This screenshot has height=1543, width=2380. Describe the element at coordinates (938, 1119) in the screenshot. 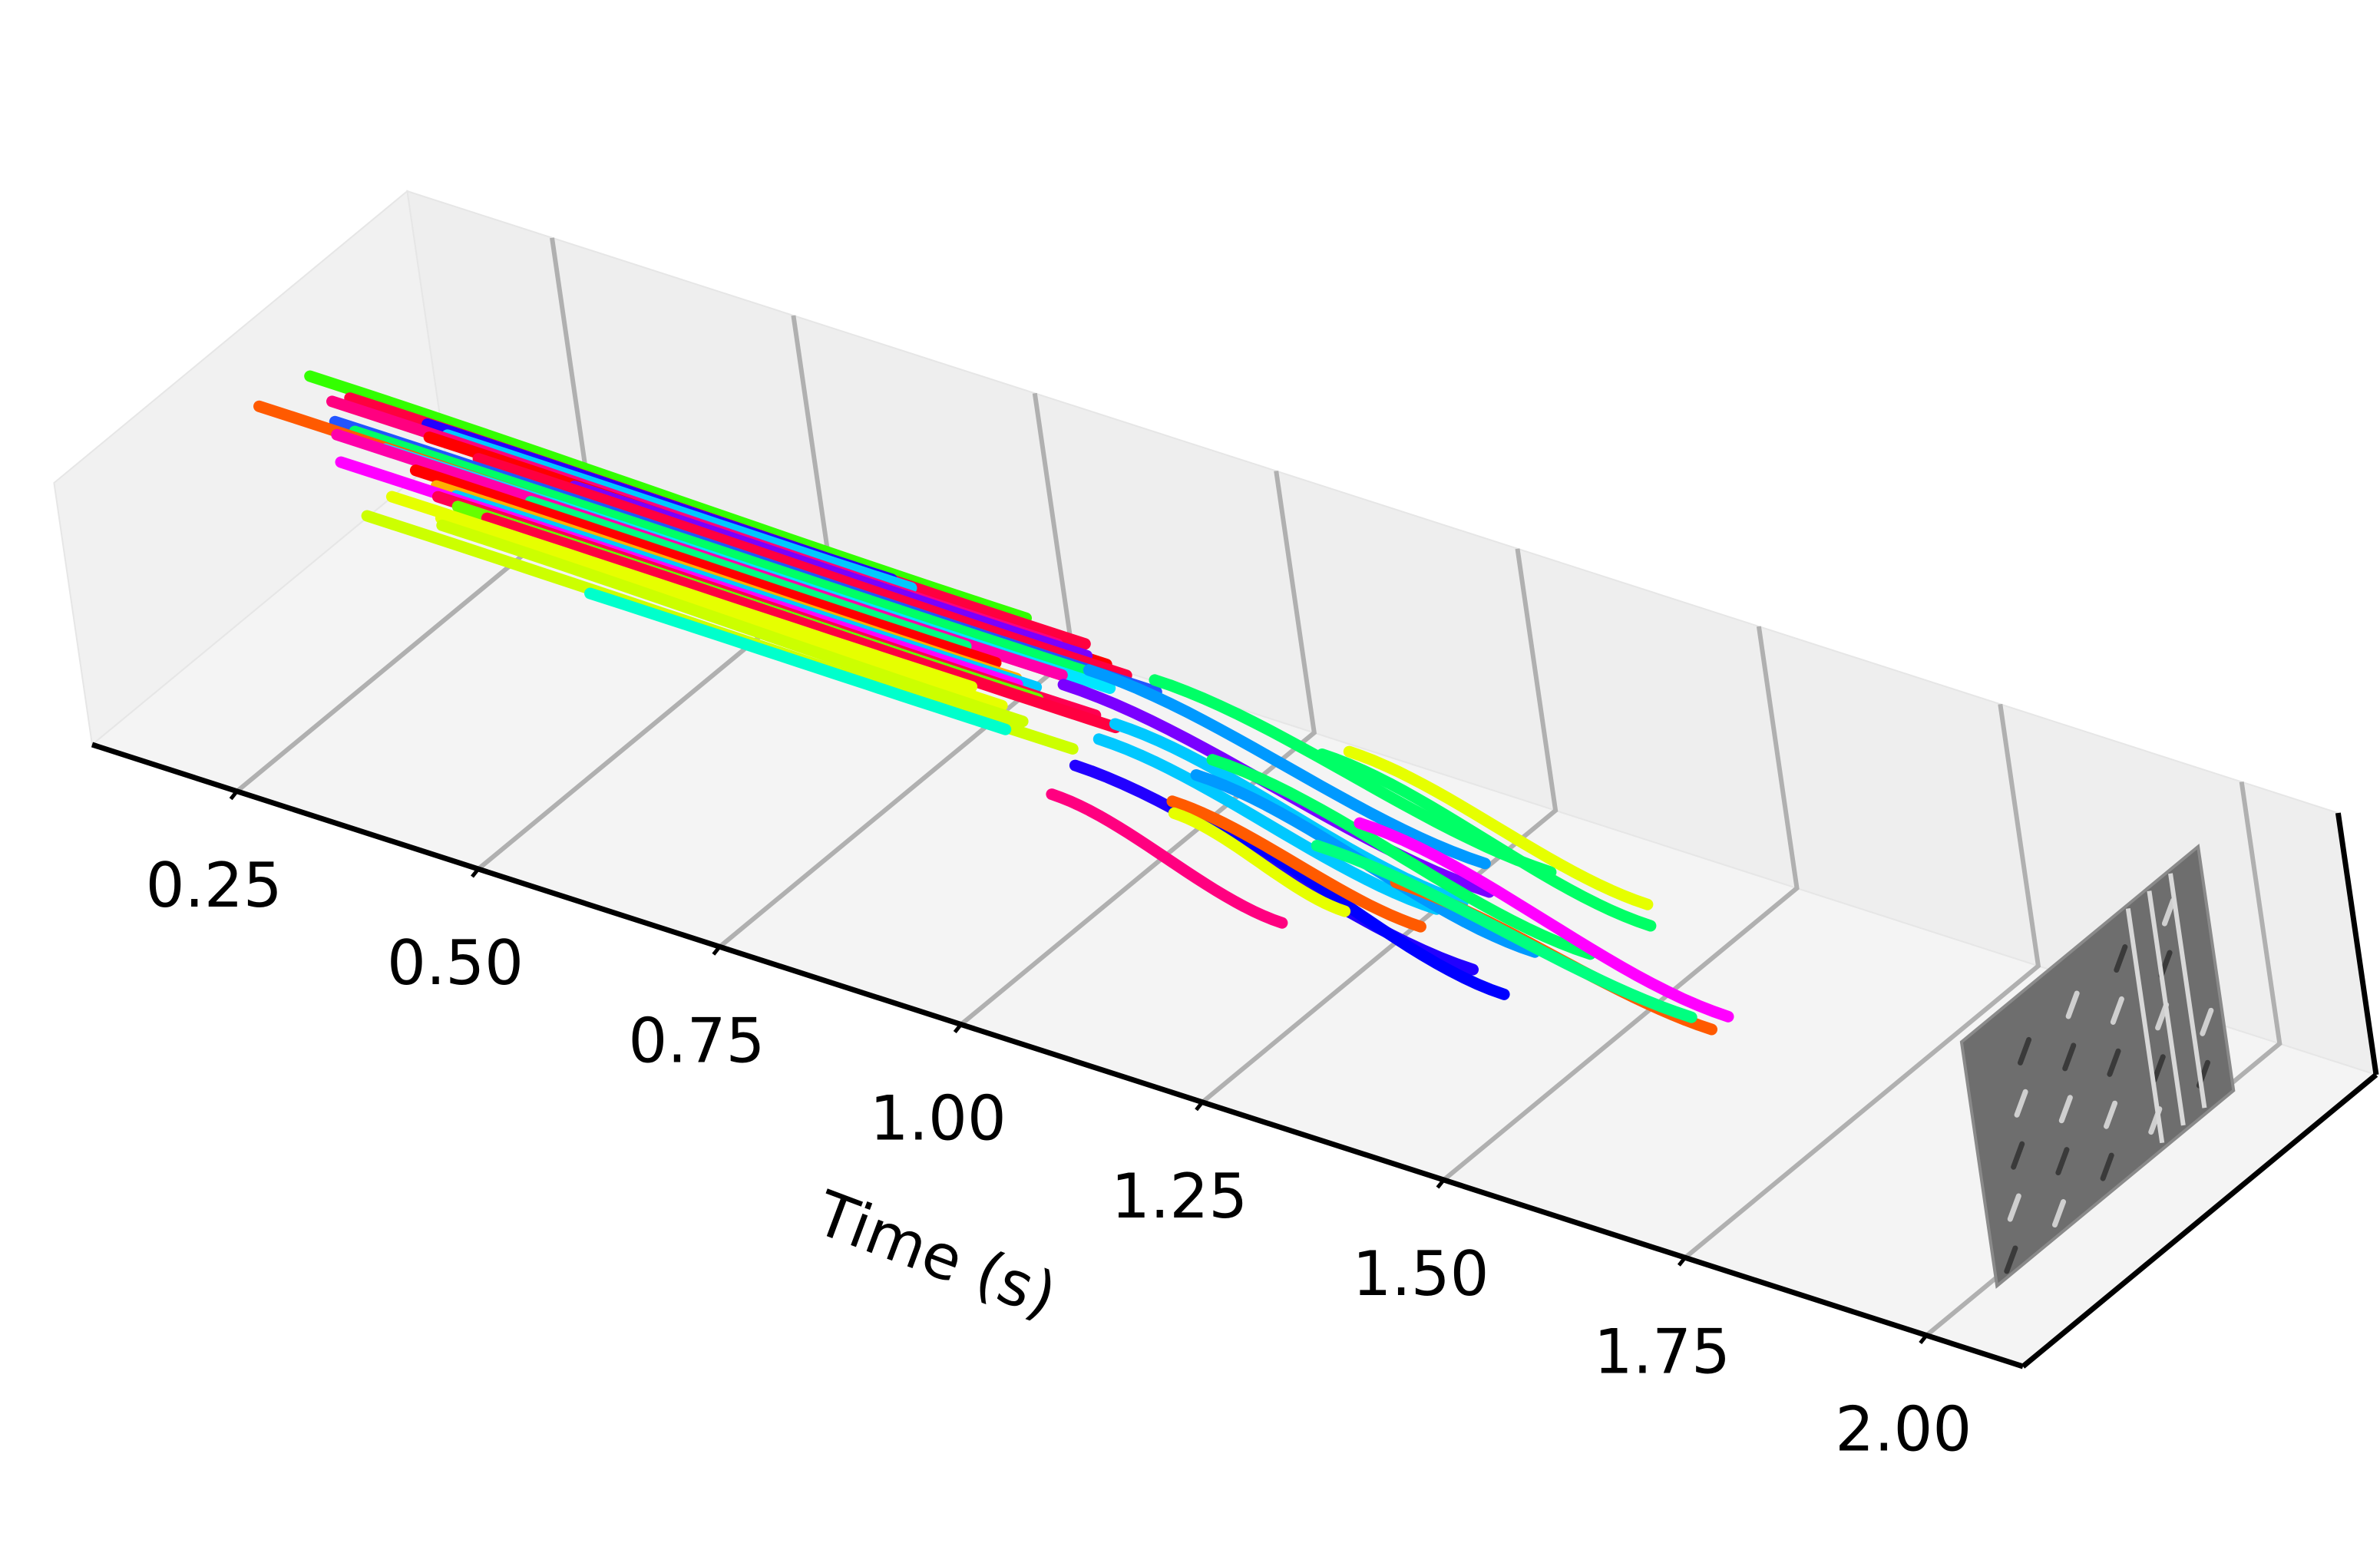

I see `x-tick-label: 1.00` at that location.